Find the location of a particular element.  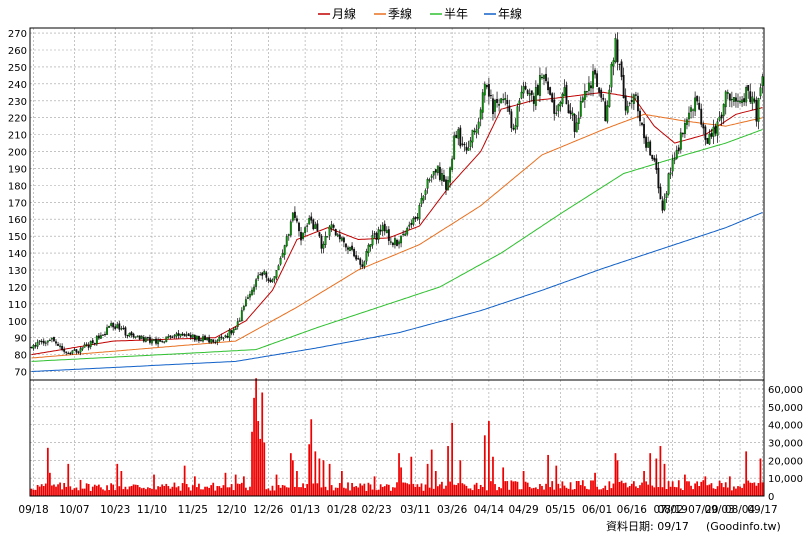

x-tick-label: 07/20 is located at coordinates (703, 510).